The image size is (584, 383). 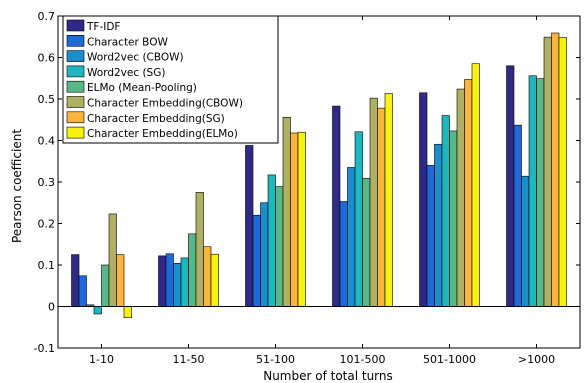 What do you see at coordinates (47, 265) in the screenshot?
I see `y-tick-label: 0.1` at bounding box center [47, 265].